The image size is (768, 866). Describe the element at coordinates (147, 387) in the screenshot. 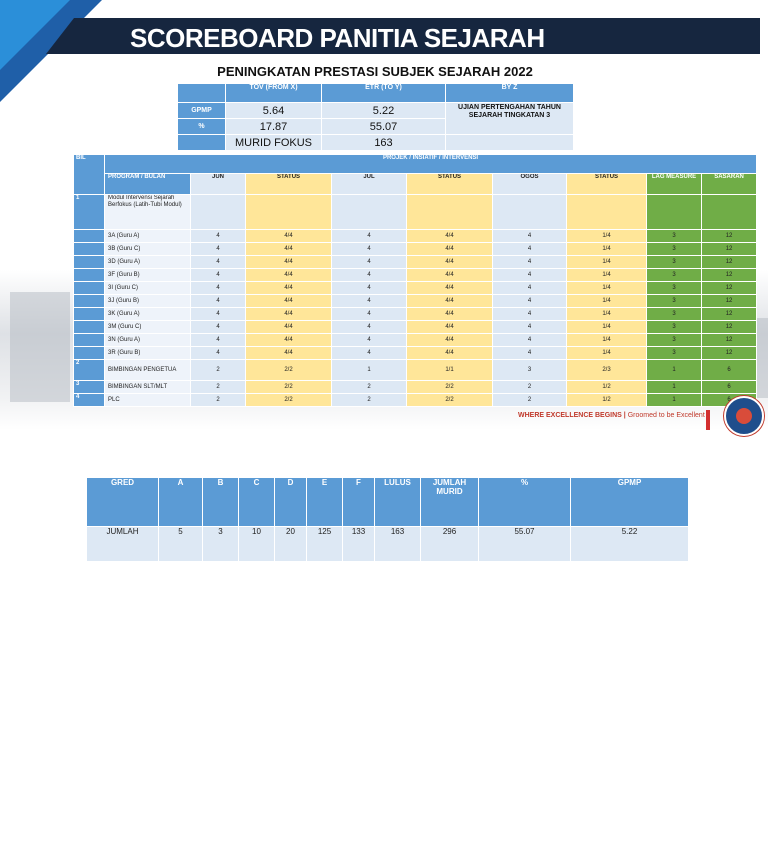

I see `program-name: BIMBINGAN SLT/MLT` at that location.